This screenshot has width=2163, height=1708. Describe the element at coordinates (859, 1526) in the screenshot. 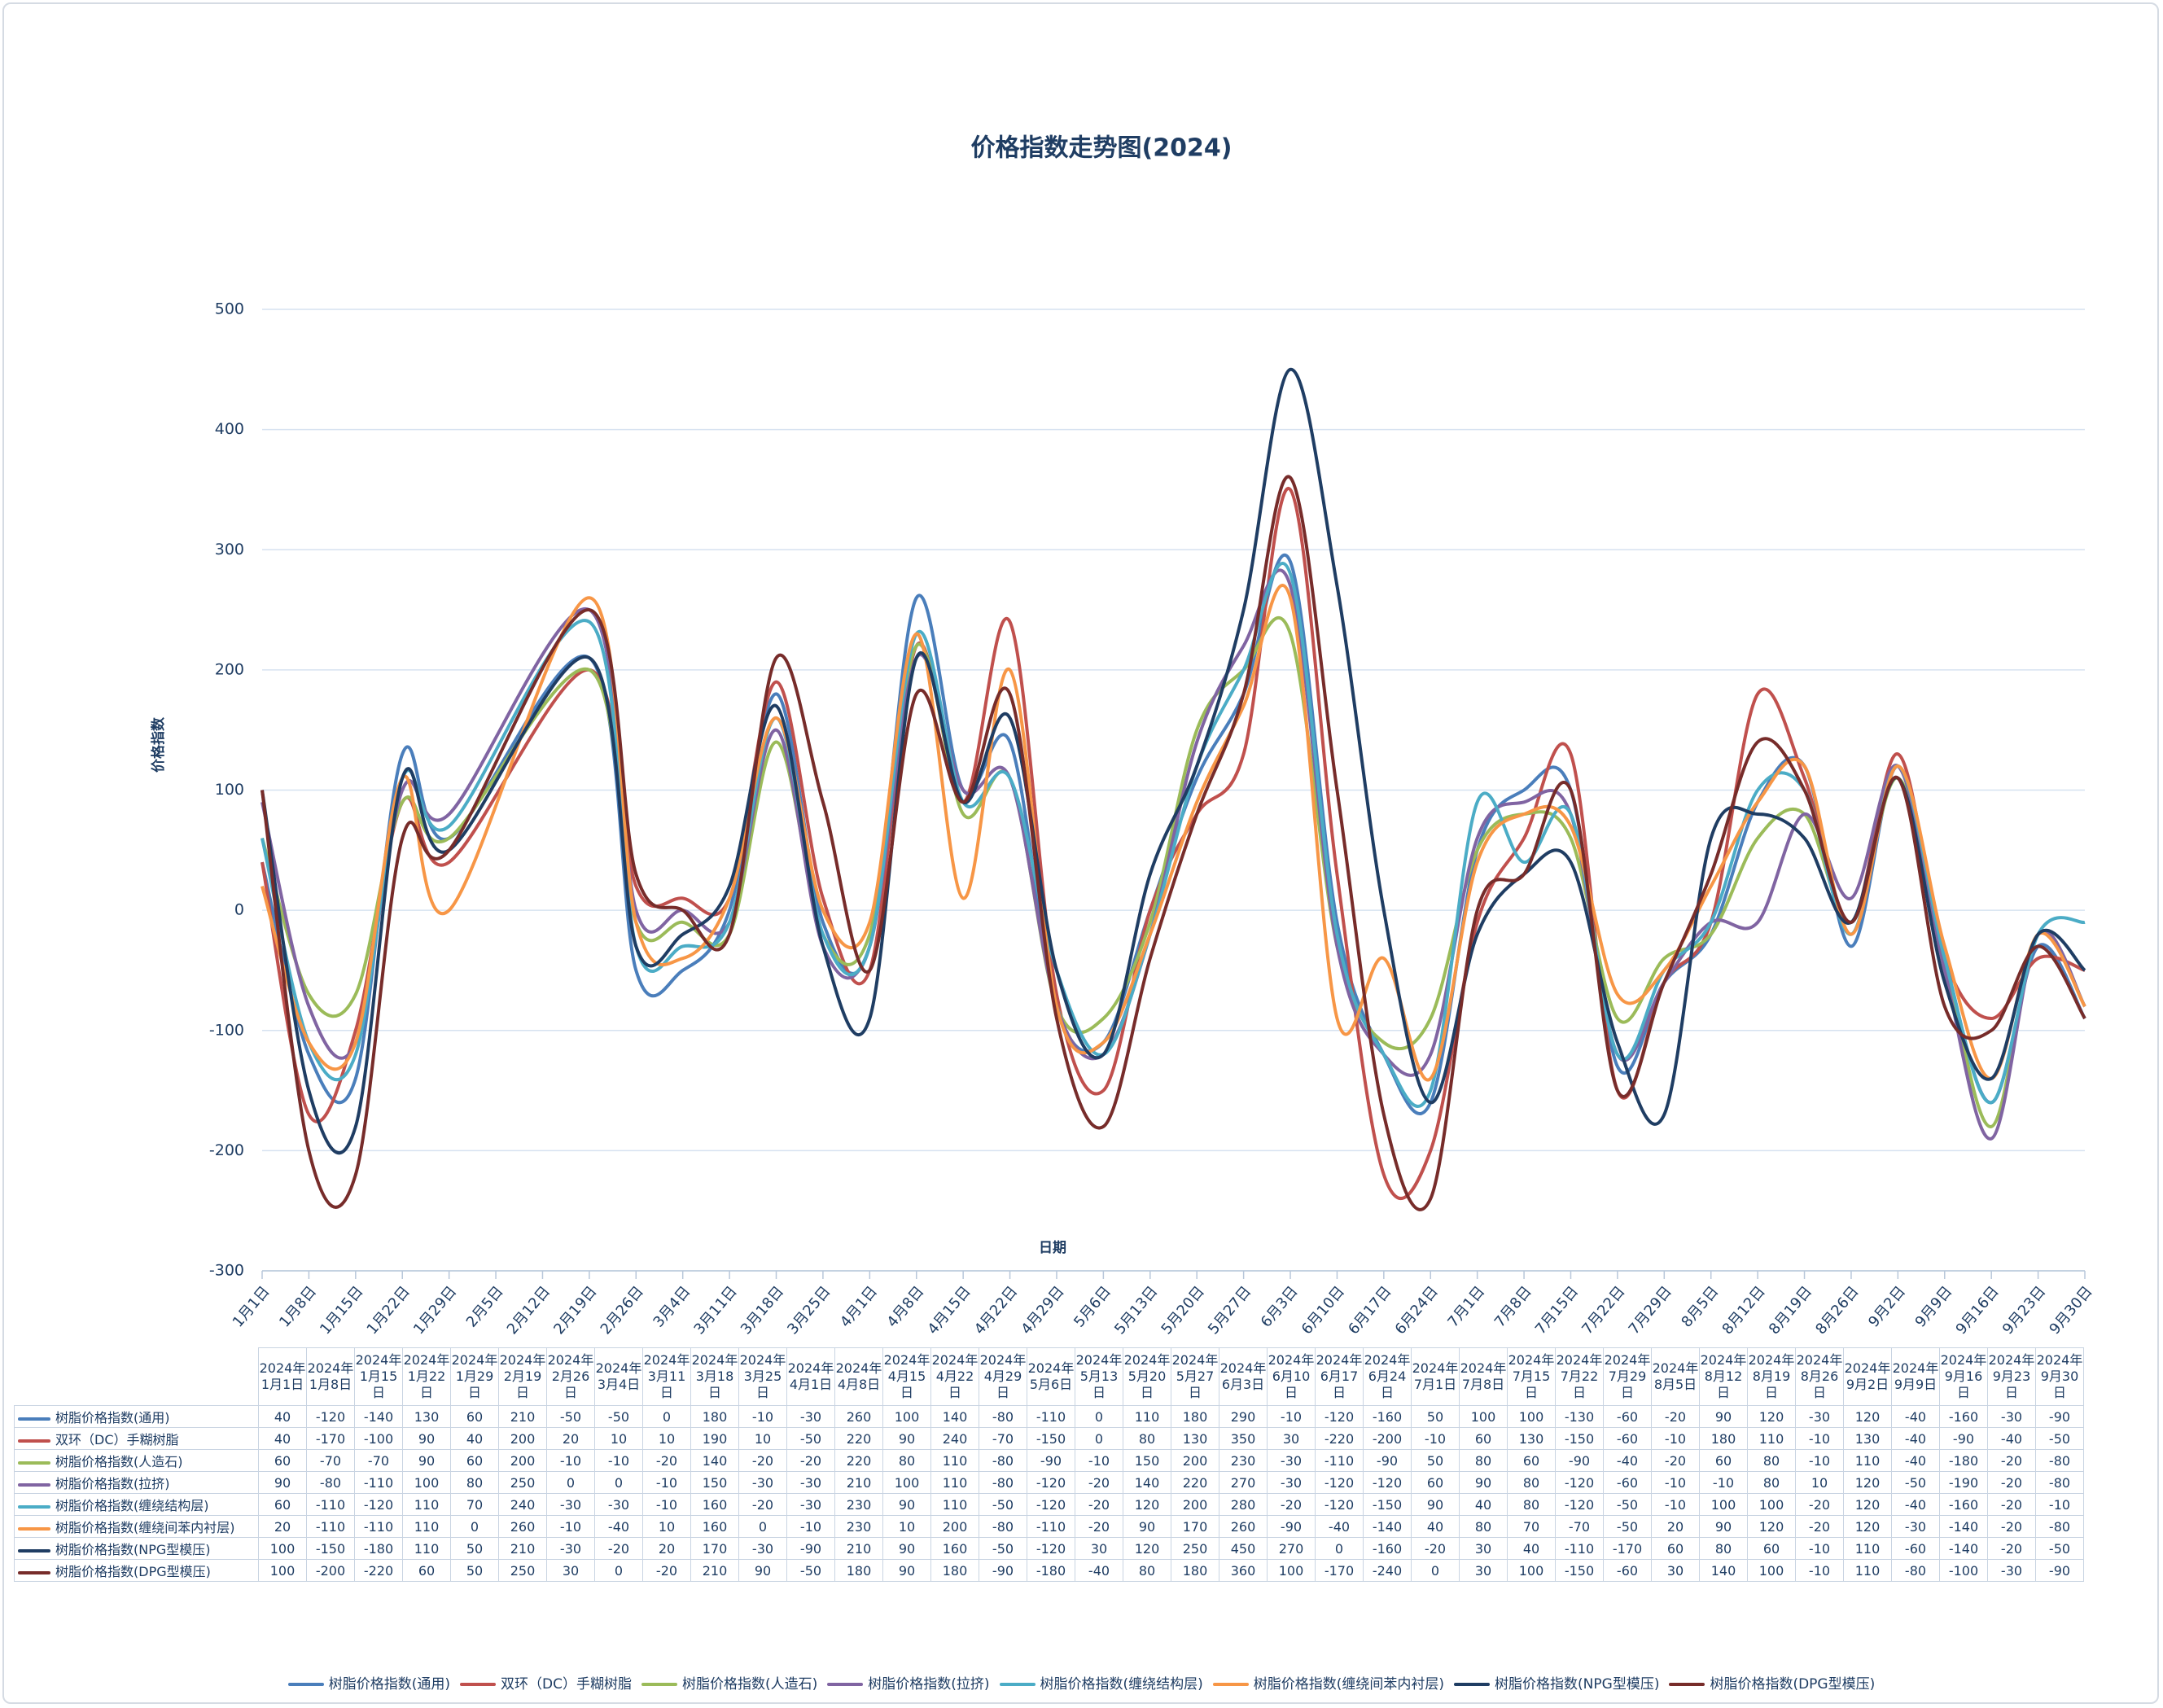

I see `table-cell: 230` at that location.